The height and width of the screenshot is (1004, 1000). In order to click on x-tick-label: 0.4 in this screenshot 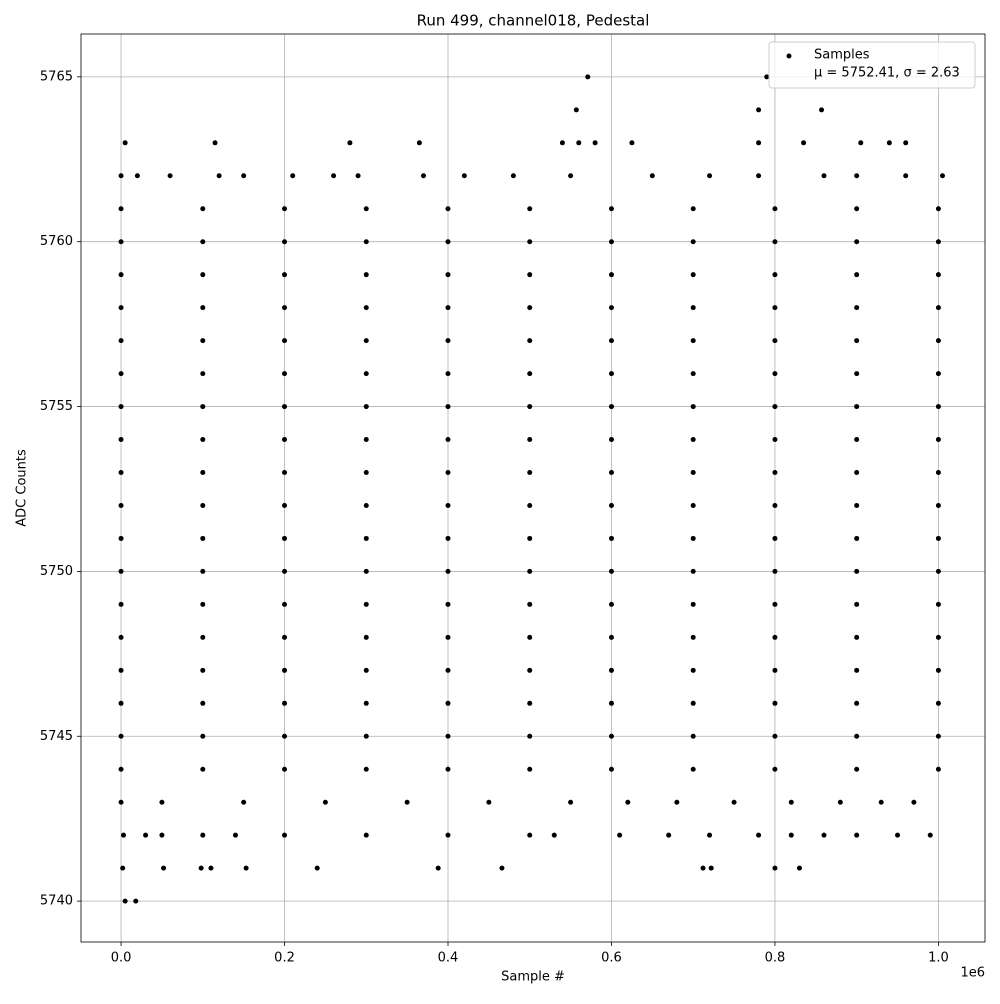, I will do `click(448, 958)`.